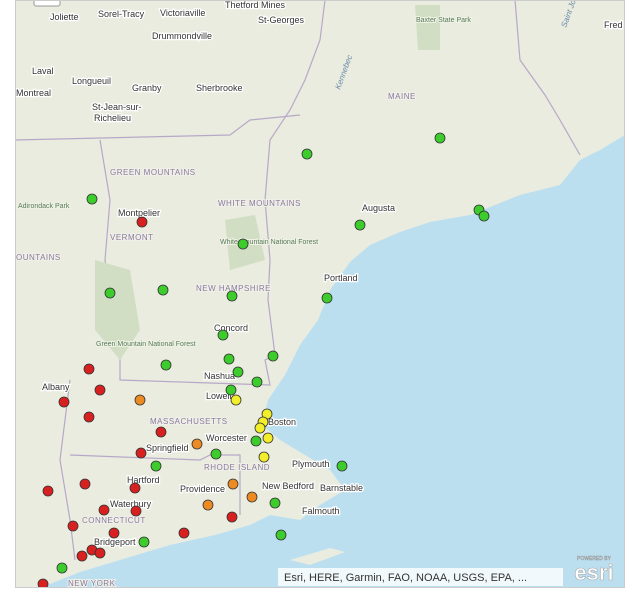 The image size is (640, 600). I want to click on place-label: Baxter State Park, so click(443, 20).